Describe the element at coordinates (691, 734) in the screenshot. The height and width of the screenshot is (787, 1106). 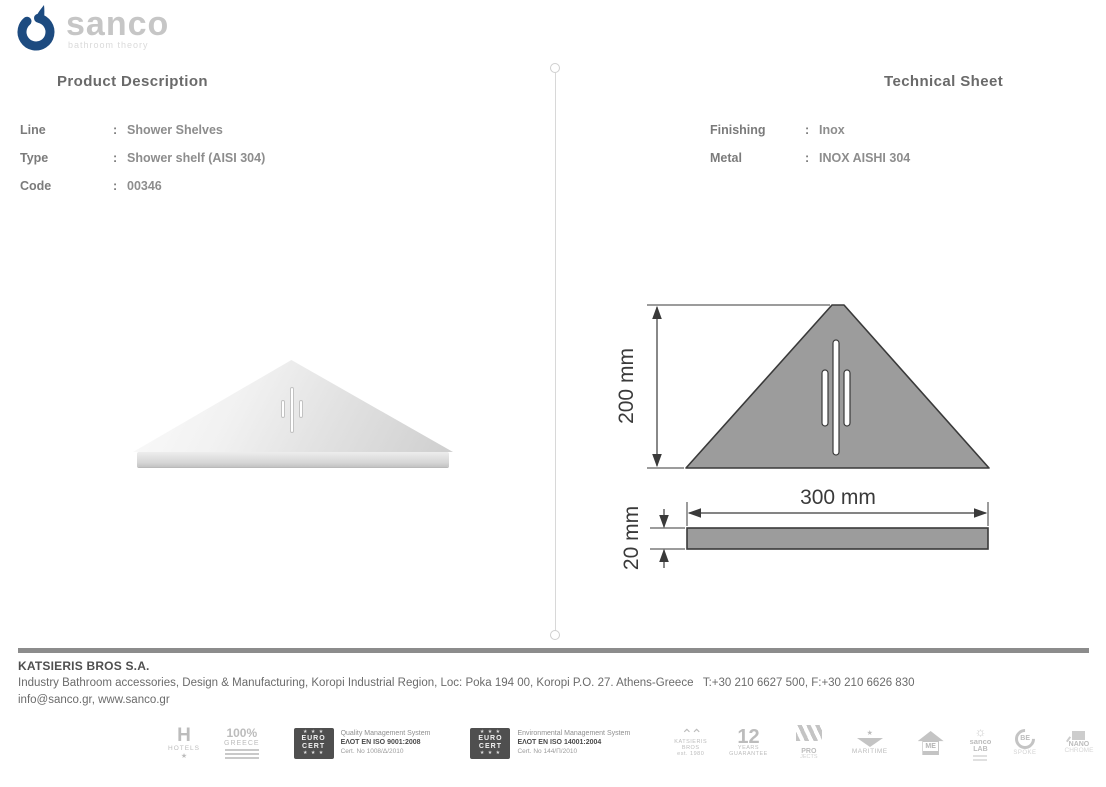
I see `mountains-icon: ⌃⌃` at that location.